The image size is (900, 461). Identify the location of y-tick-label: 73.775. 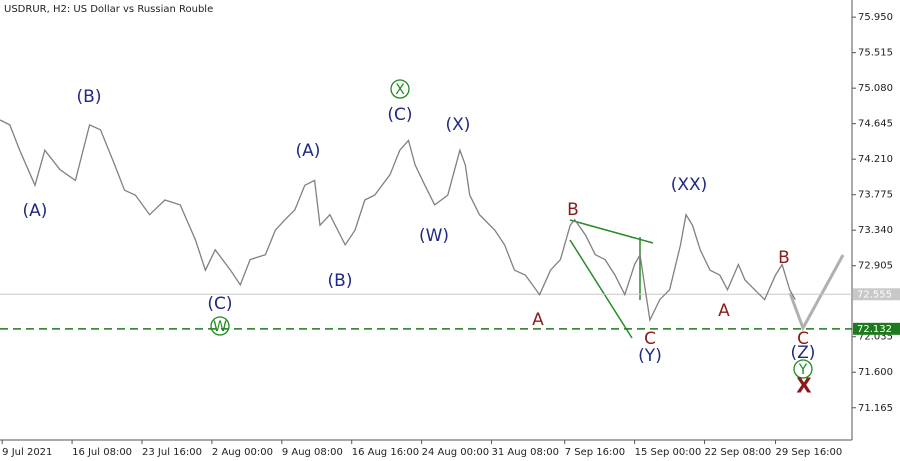
(875, 195).